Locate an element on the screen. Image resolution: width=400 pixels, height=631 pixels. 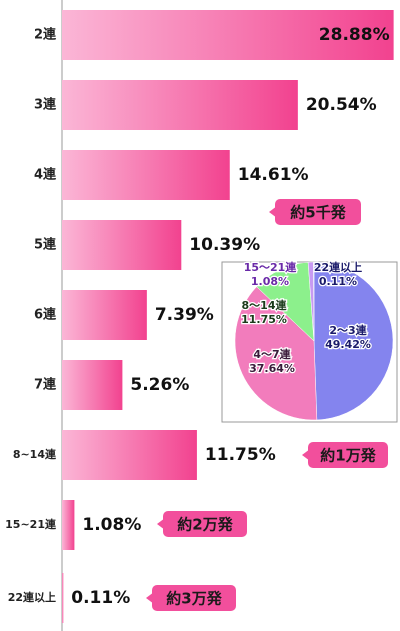
pie-category-label: 2～3連 is located at coordinates (348, 330).